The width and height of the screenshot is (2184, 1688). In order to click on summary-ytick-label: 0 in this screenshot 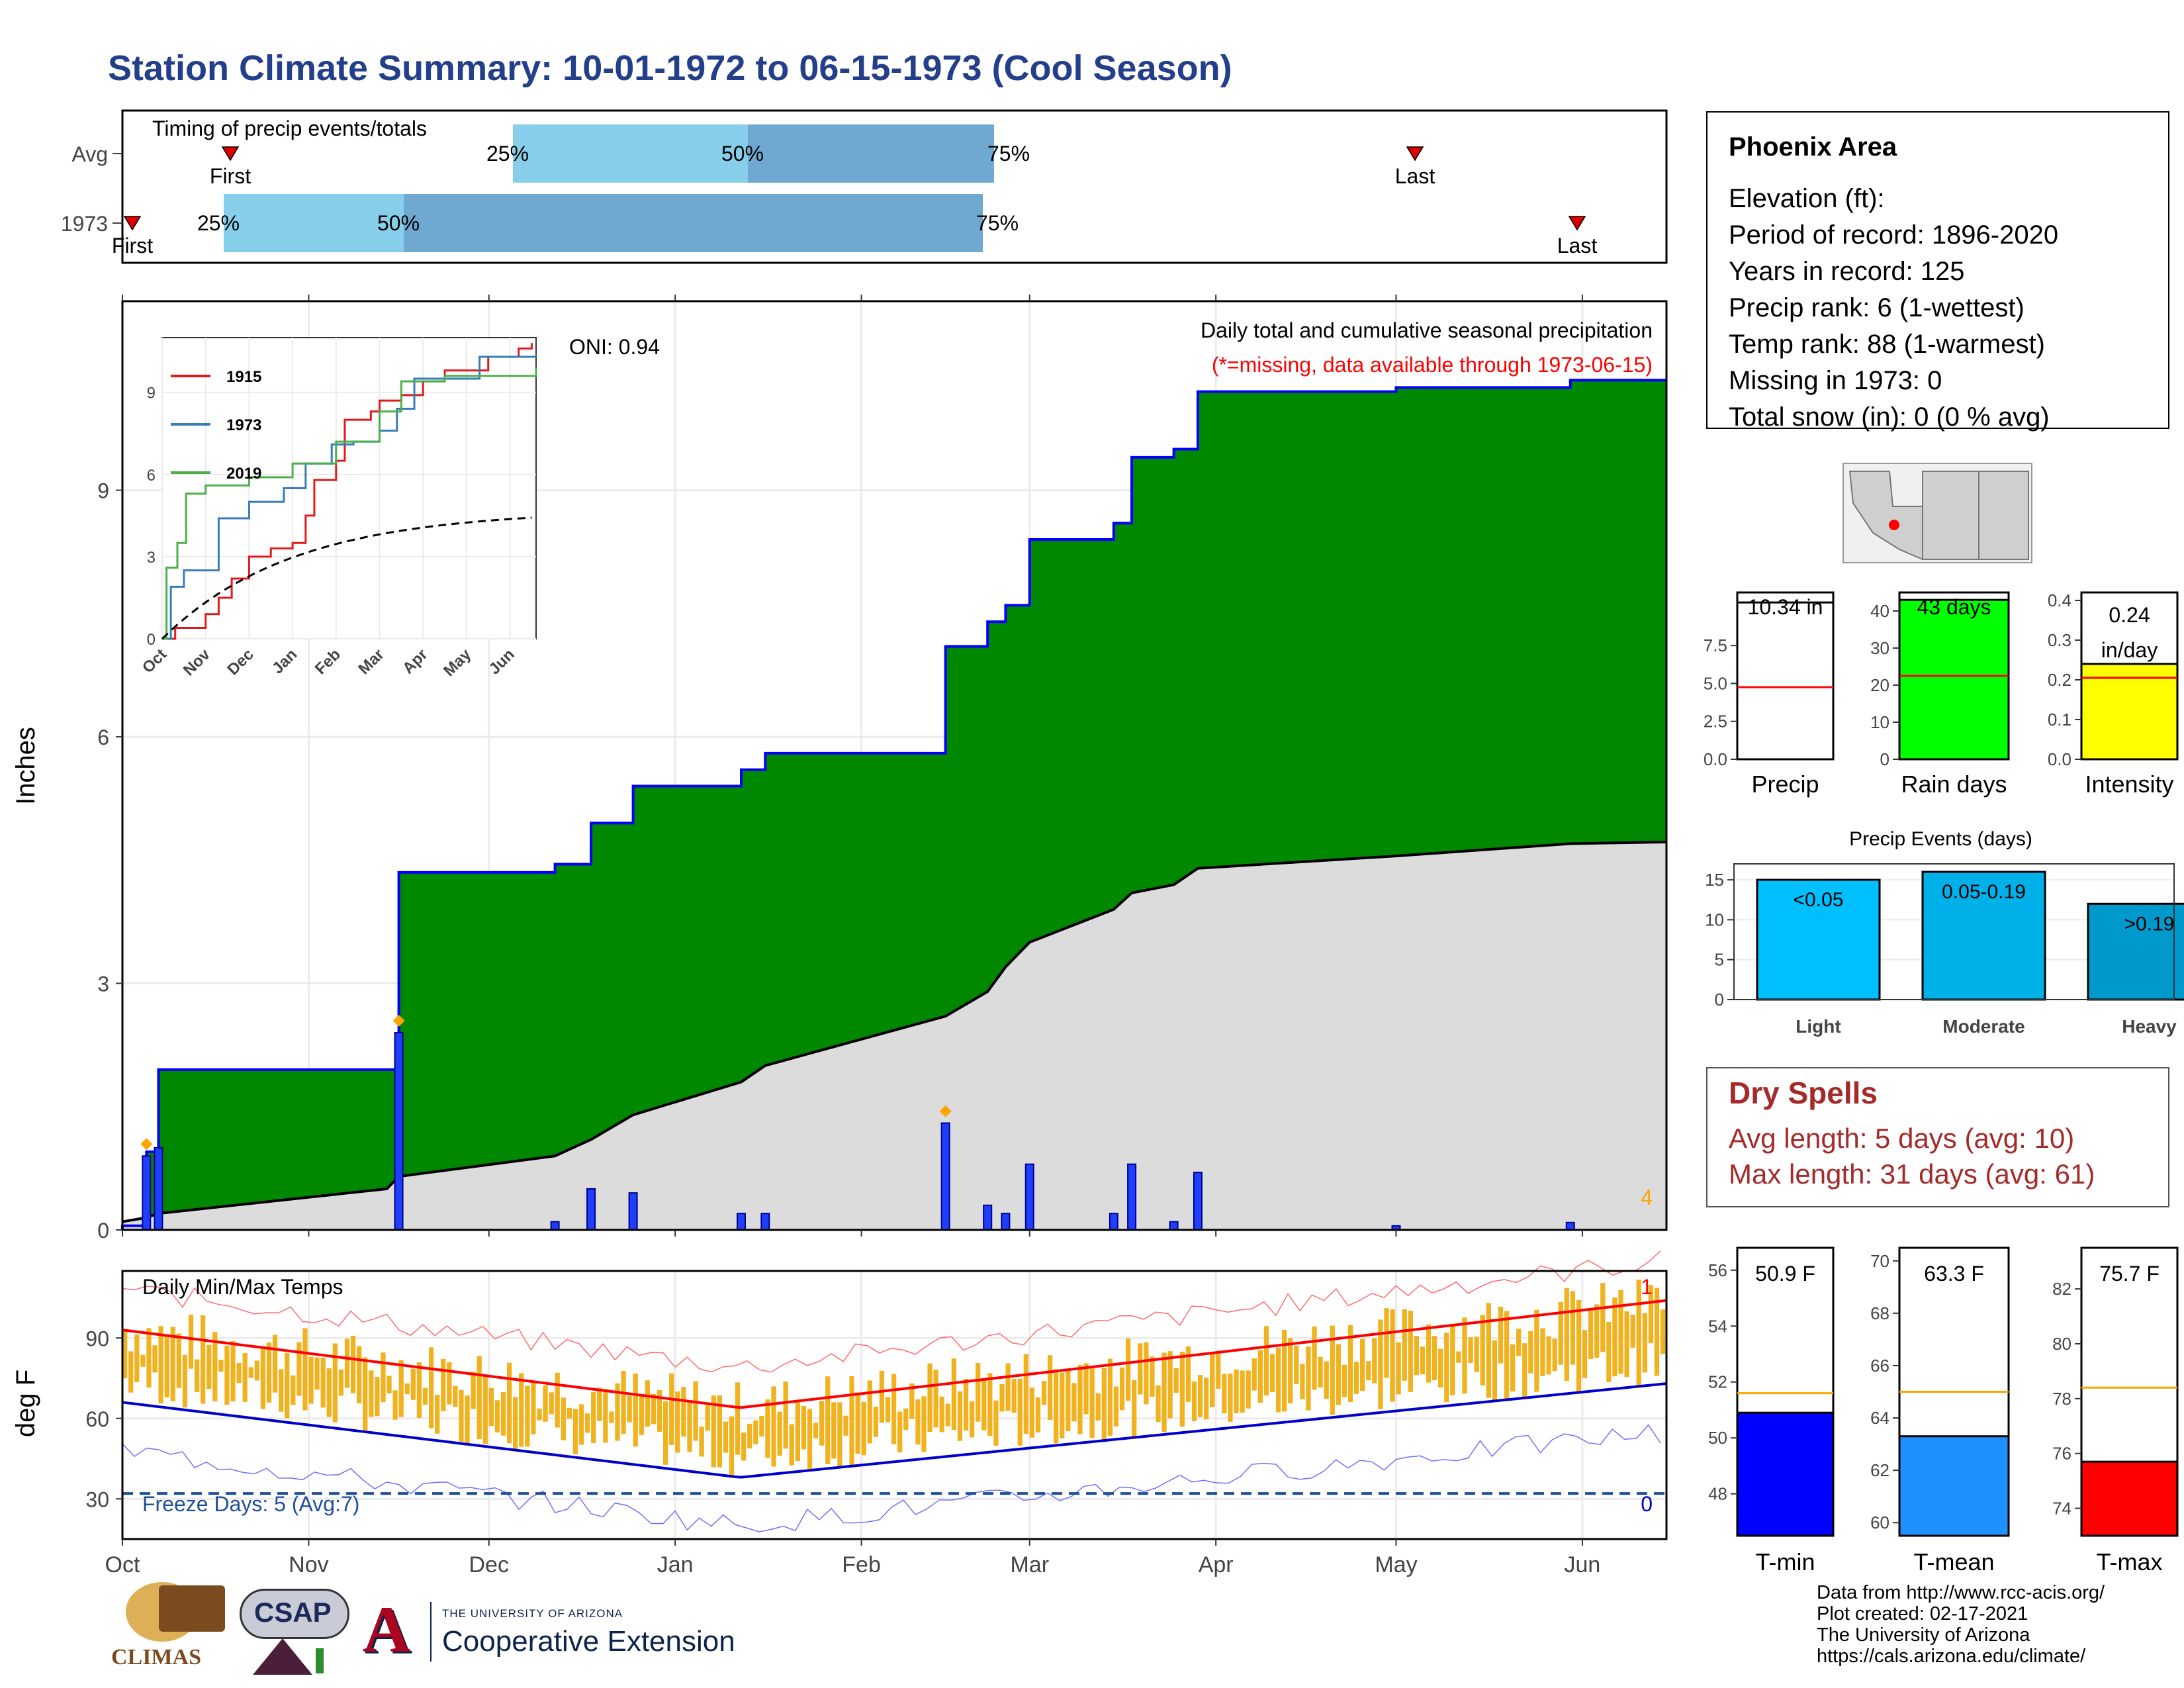, I will do `click(1885, 759)`.